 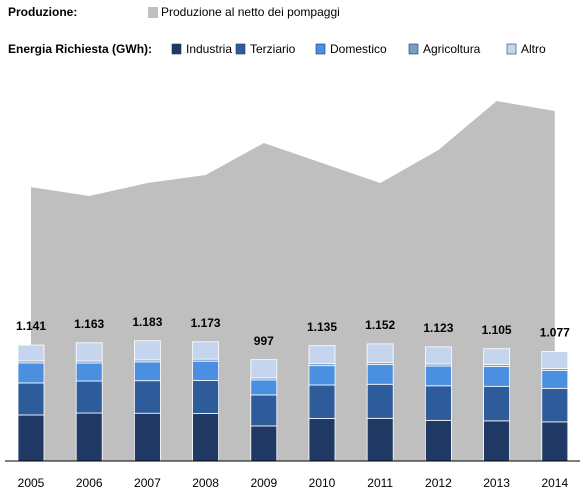 I want to click on x-tick-label: 2007, so click(x=147, y=483).